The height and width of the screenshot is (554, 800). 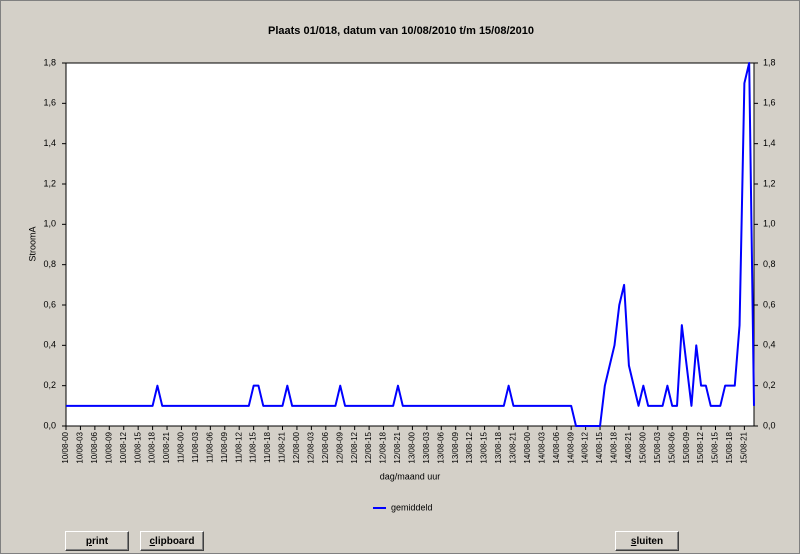 What do you see at coordinates (513, 447) in the screenshot?
I see `x-tick-label: 13/08-21` at bounding box center [513, 447].